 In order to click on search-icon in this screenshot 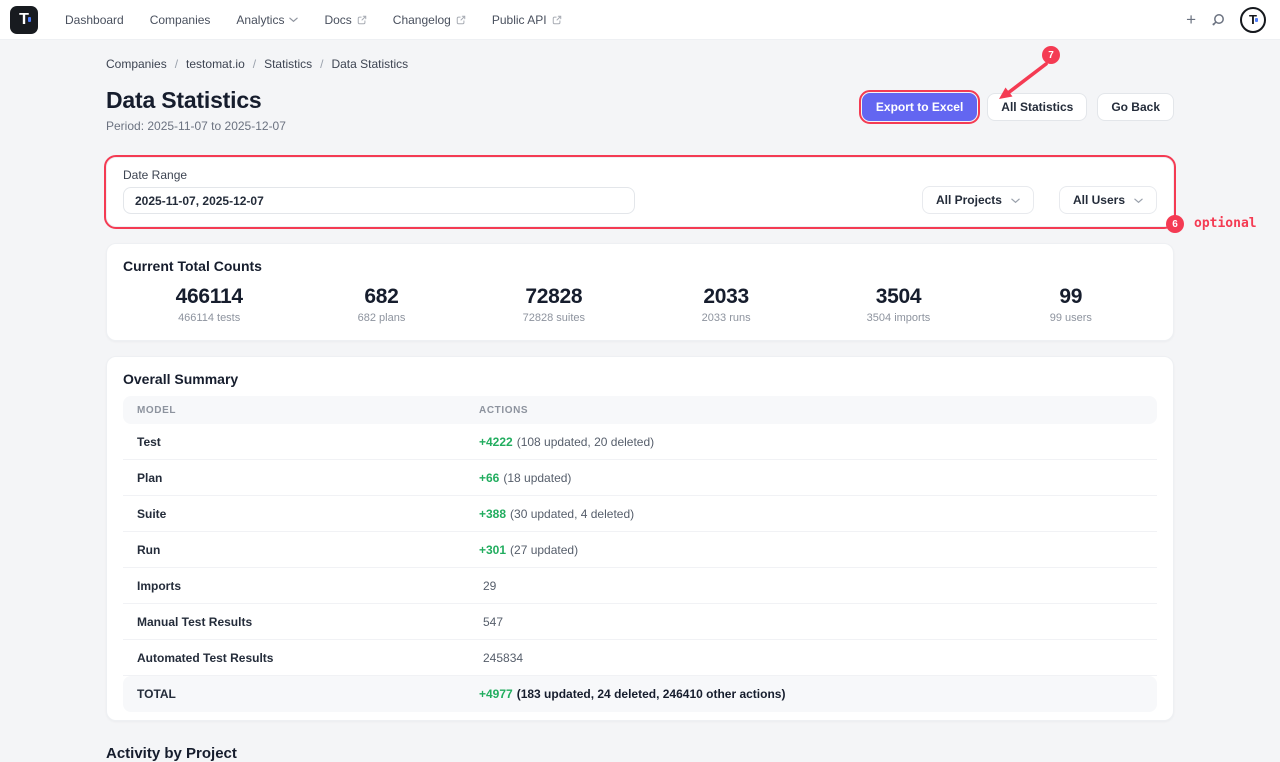, I will do `click(1218, 20)`.